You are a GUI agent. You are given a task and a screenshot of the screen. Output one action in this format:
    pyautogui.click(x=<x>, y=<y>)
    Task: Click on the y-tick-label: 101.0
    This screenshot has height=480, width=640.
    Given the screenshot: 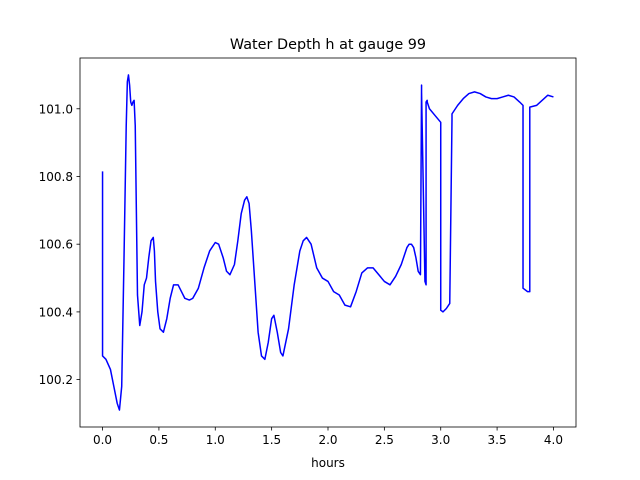 What is the action you would take?
    pyautogui.click(x=56, y=109)
    